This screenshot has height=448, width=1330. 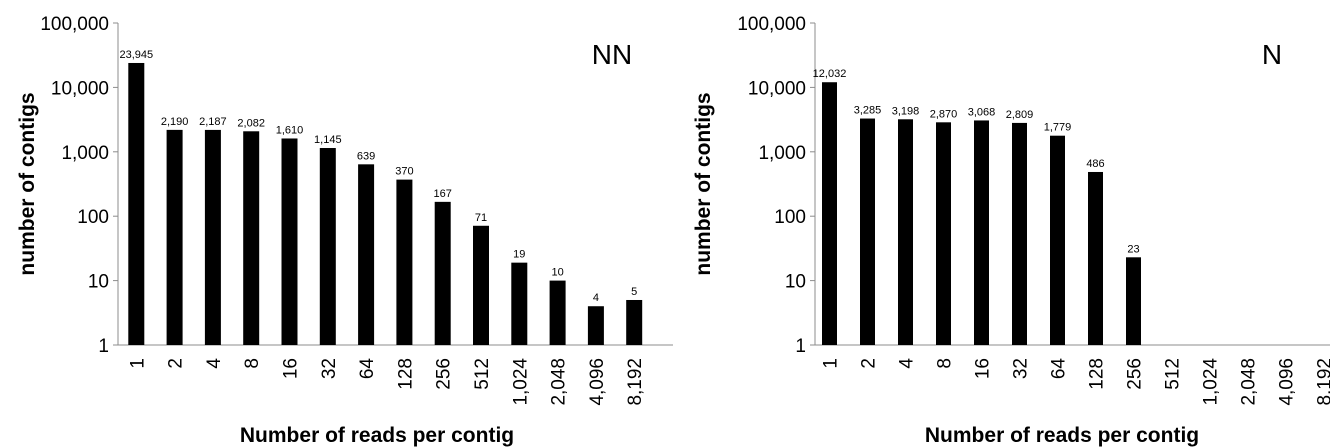 I want to click on data-label: 1,779, so click(x=1058, y=128).